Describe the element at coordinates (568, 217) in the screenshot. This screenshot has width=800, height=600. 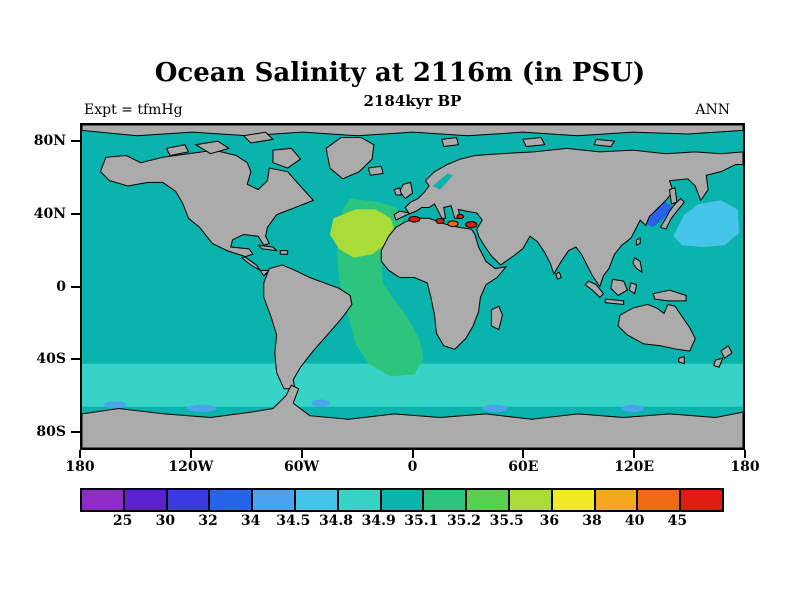
I see `continent-eurasia` at that location.